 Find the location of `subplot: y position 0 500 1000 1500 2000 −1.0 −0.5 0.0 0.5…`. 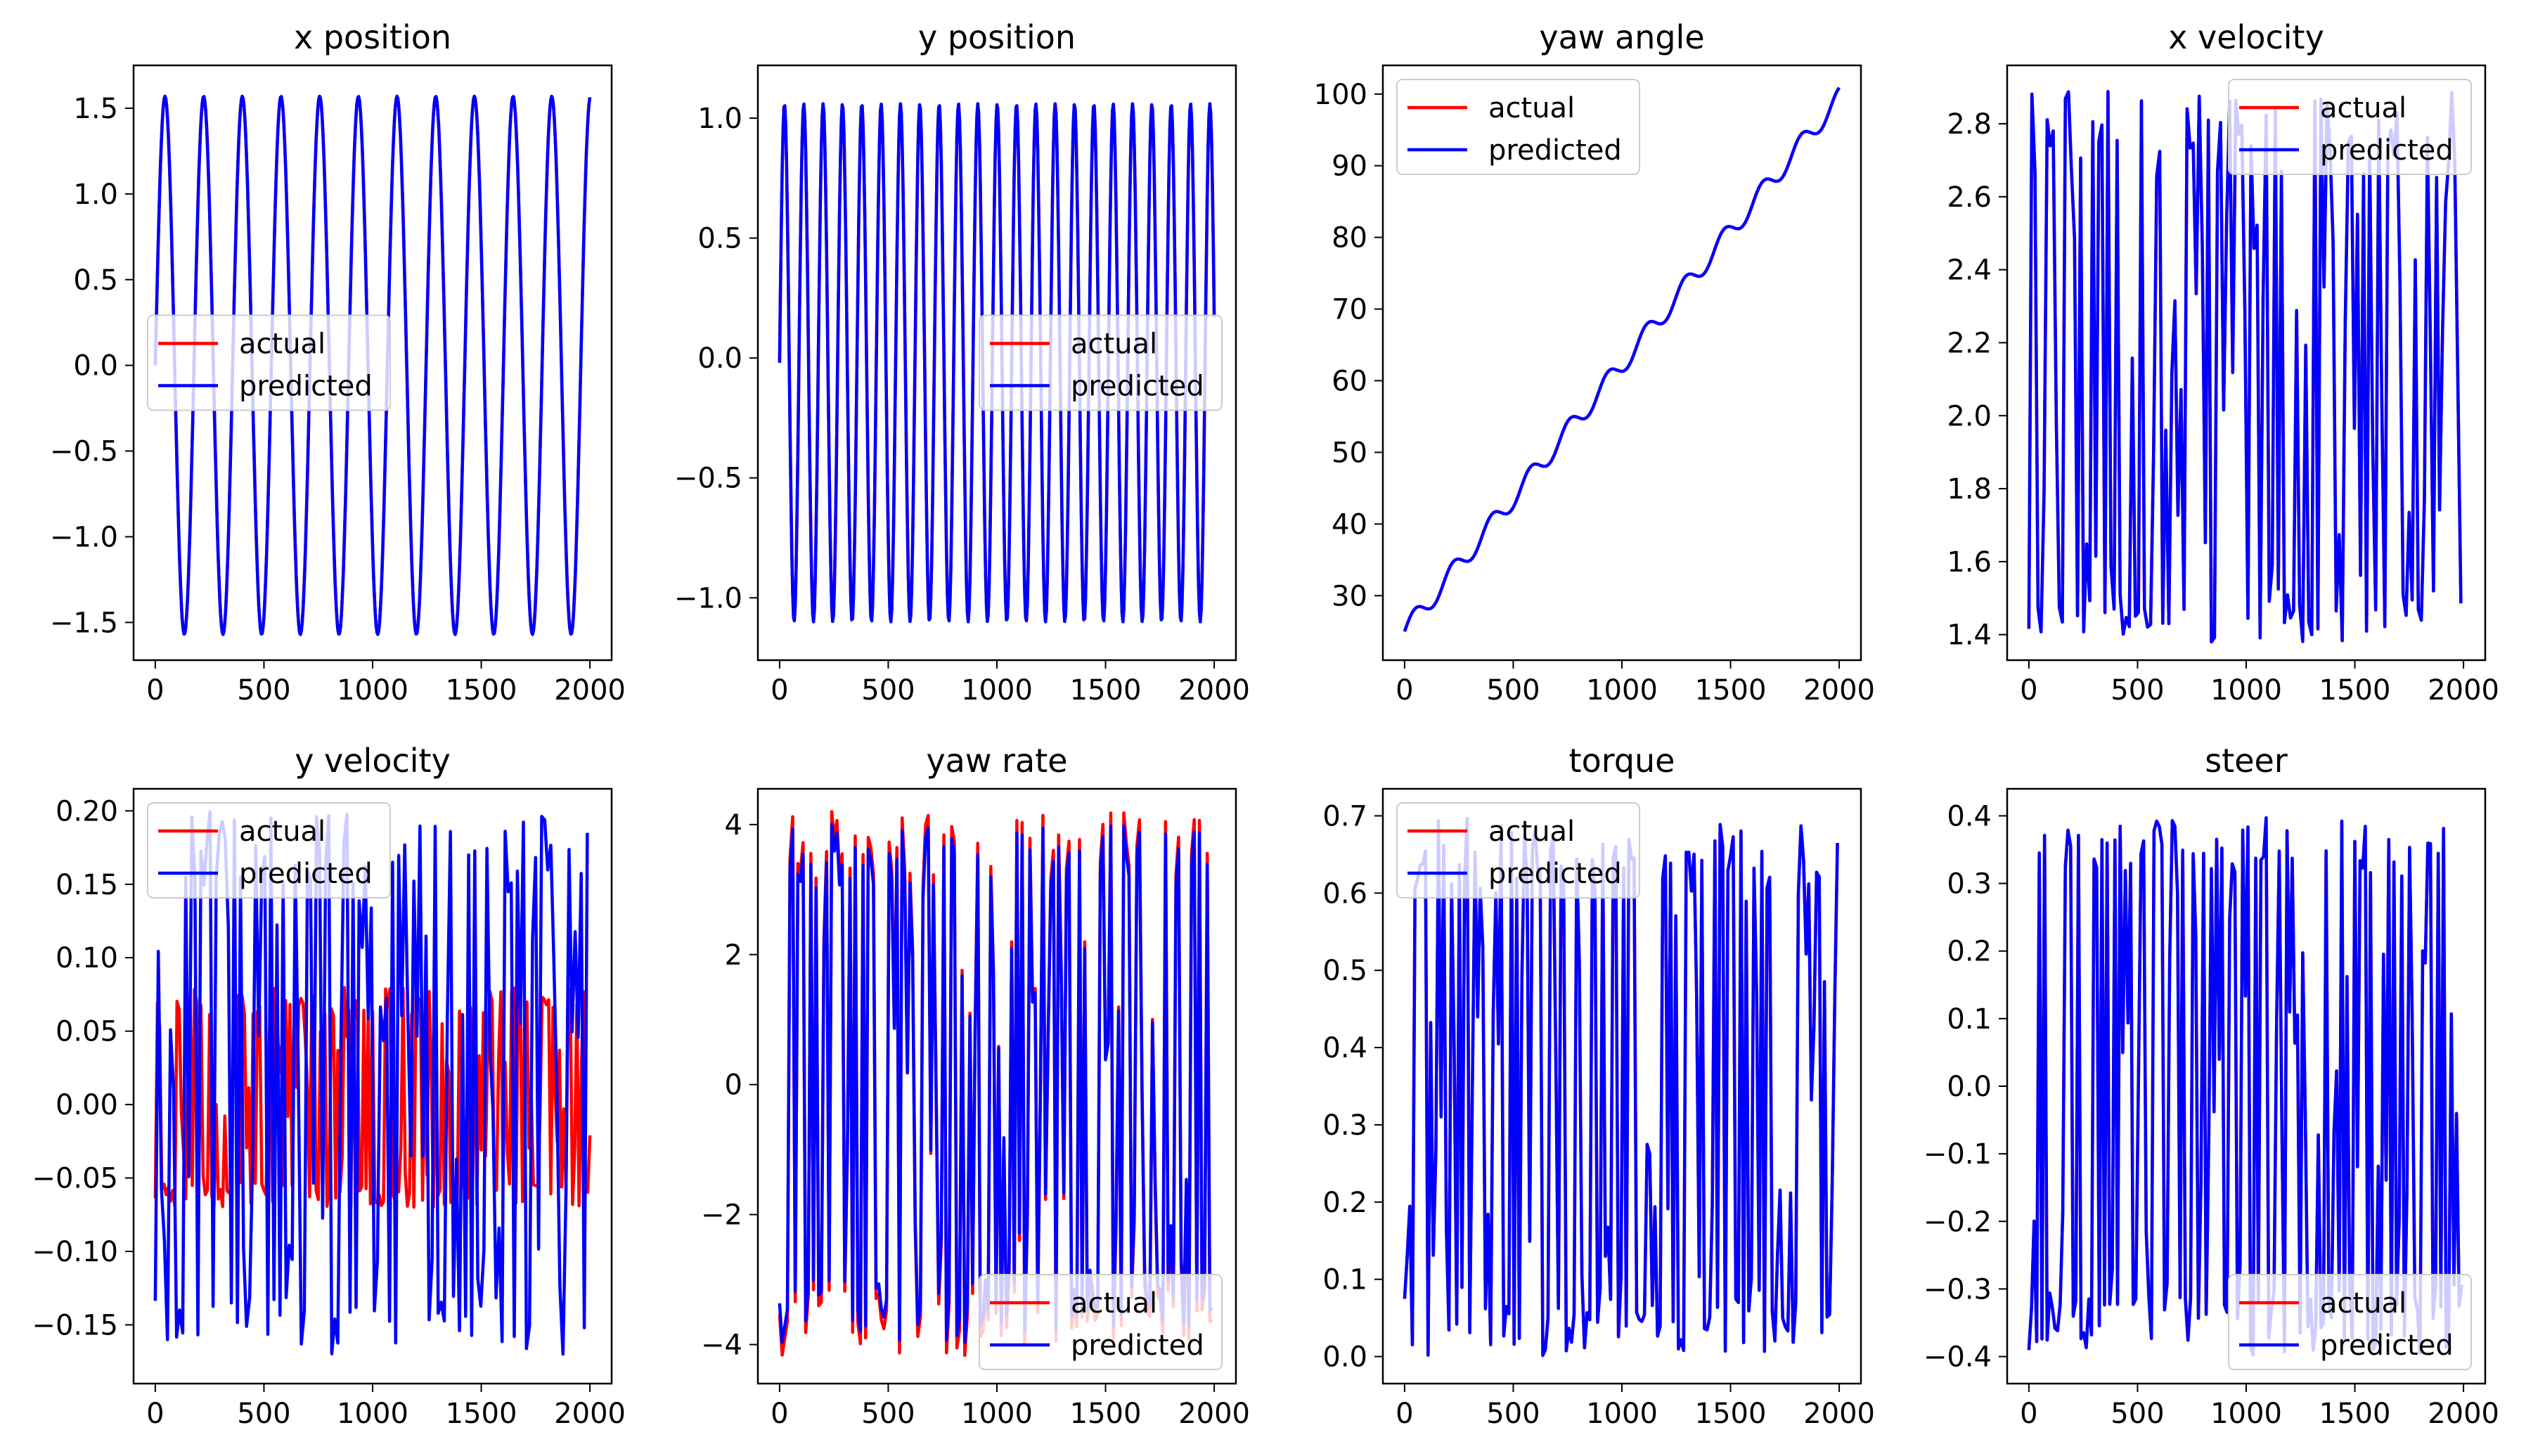

subplot: y position 0 500 1000 1500 2000 −1.0 −0.5 0.0 0.5… is located at coordinates (962, 362).